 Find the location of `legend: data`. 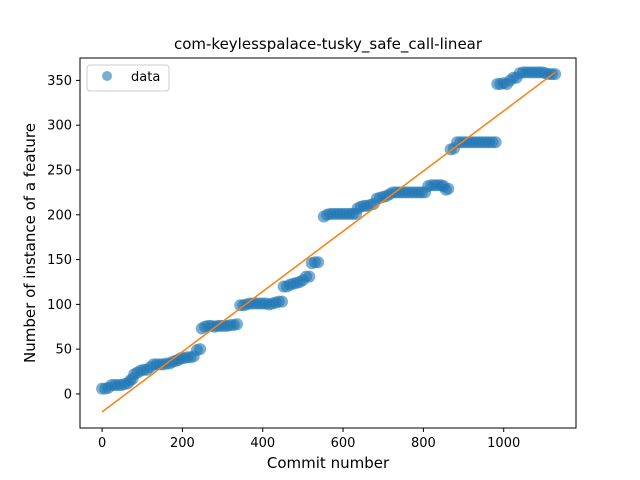

legend: data is located at coordinates (128, 78).